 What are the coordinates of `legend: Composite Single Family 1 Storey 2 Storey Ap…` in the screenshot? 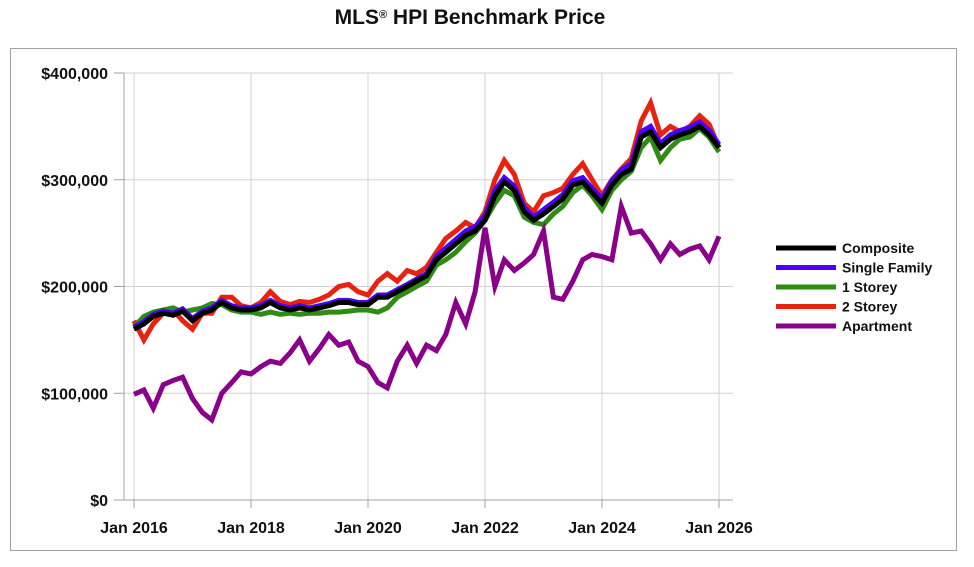 It's located at (854, 287).